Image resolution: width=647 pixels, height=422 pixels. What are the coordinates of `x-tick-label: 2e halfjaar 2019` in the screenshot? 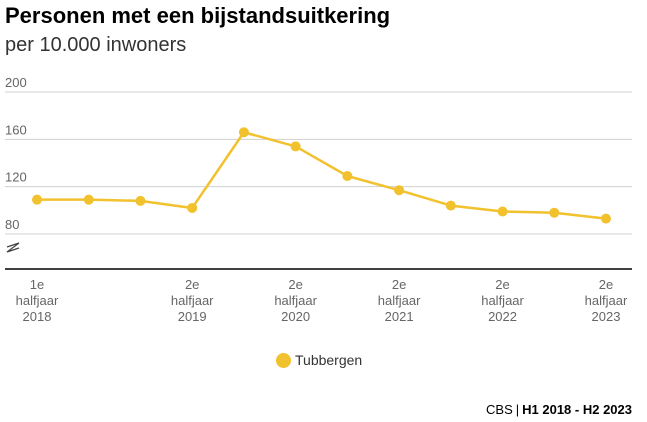 It's located at (192, 300).